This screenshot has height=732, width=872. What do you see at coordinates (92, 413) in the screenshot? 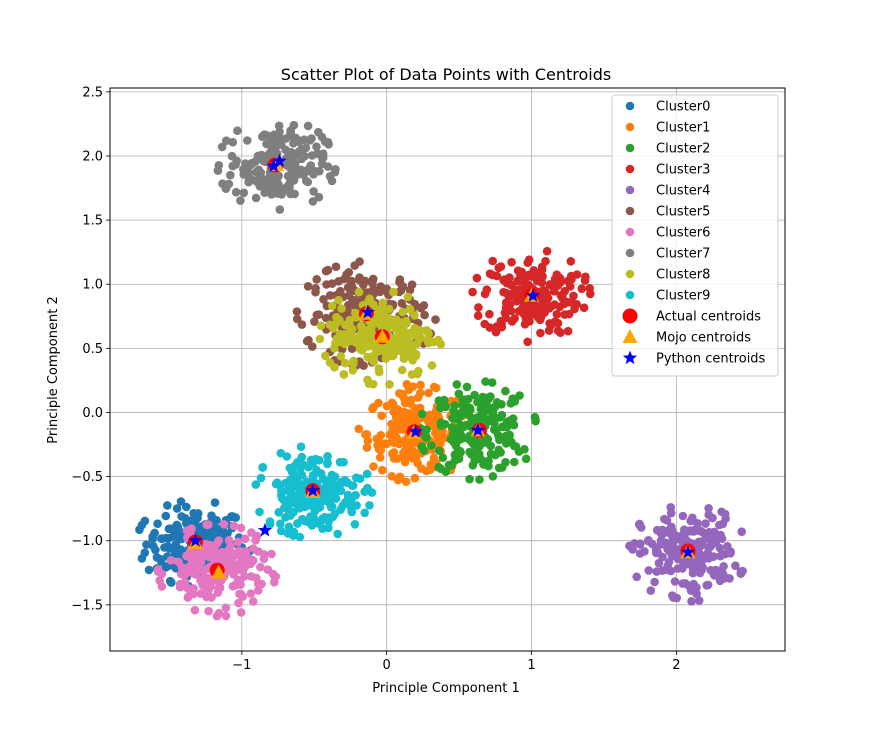
I see `y-tick-label: 0.0` at bounding box center [92, 413].